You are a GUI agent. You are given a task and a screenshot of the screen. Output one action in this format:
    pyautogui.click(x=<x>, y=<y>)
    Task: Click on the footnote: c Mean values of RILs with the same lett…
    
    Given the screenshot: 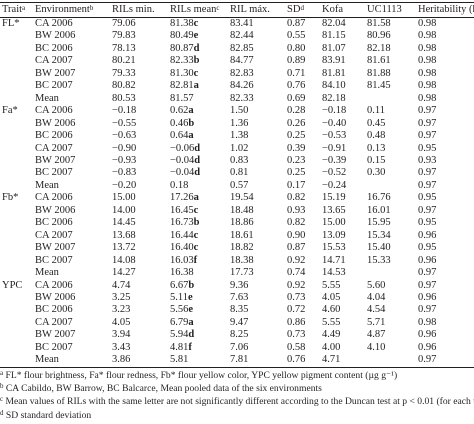 What is the action you would take?
    pyautogui.click(x=237, y=401)
    